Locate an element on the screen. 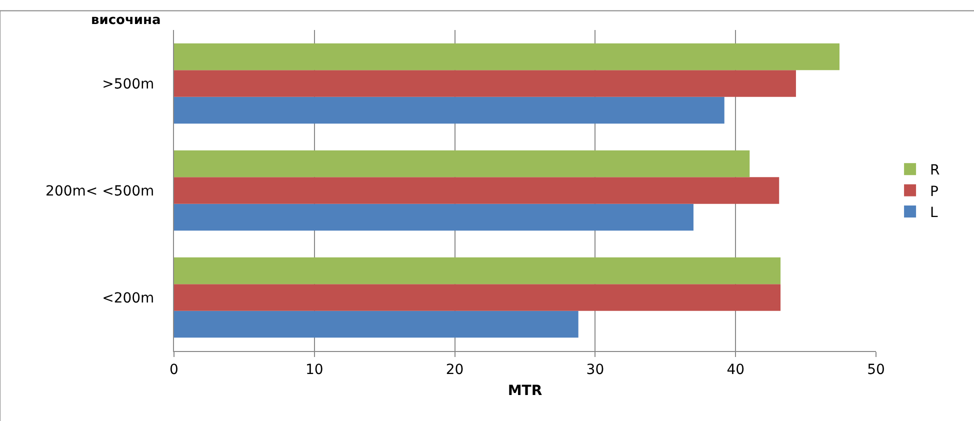  x-axis-title: MTR is located at coordinates (525, 391).